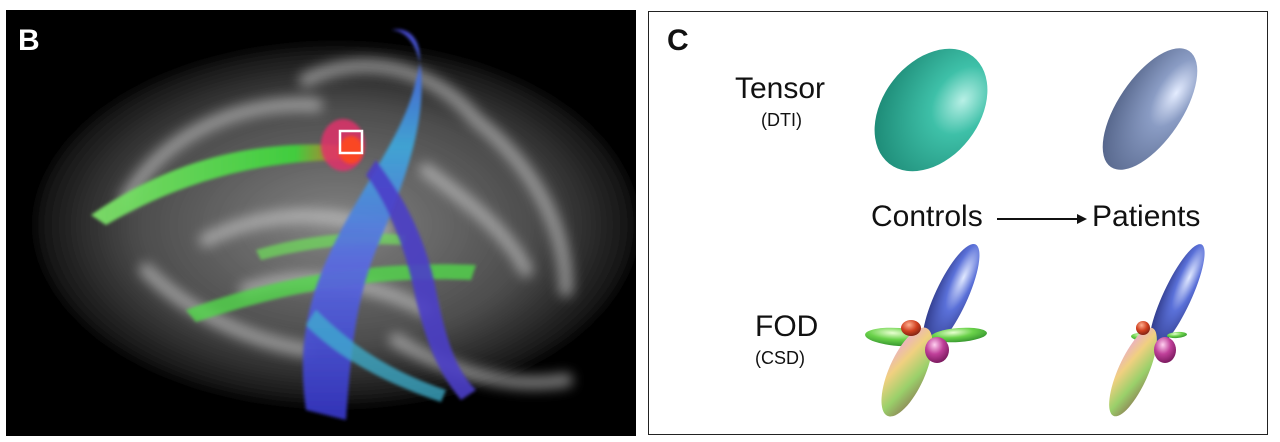  Describe the element at coordinates (1042, 219) in the screenshot. I see `arrow-icon` at that location.